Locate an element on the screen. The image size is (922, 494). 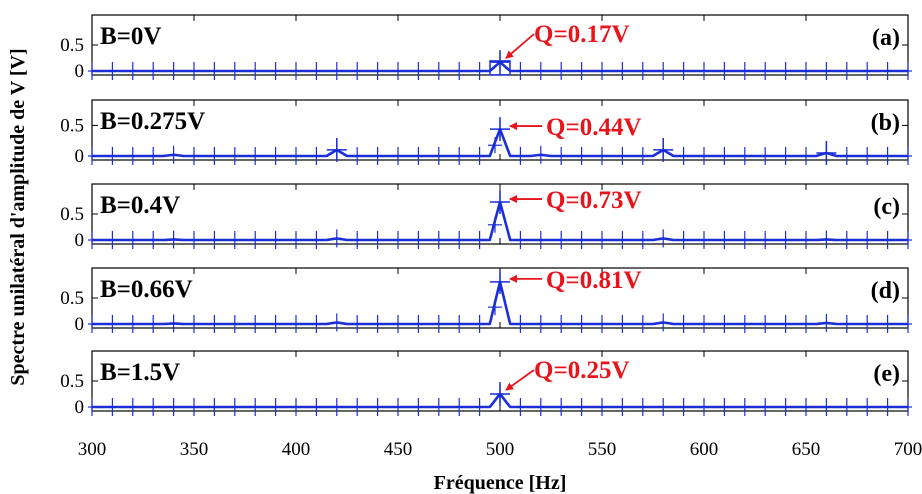
panel-b: 0 0.5 B=0.275V (b) Q=0.44V is located at coordinates (486, 133).